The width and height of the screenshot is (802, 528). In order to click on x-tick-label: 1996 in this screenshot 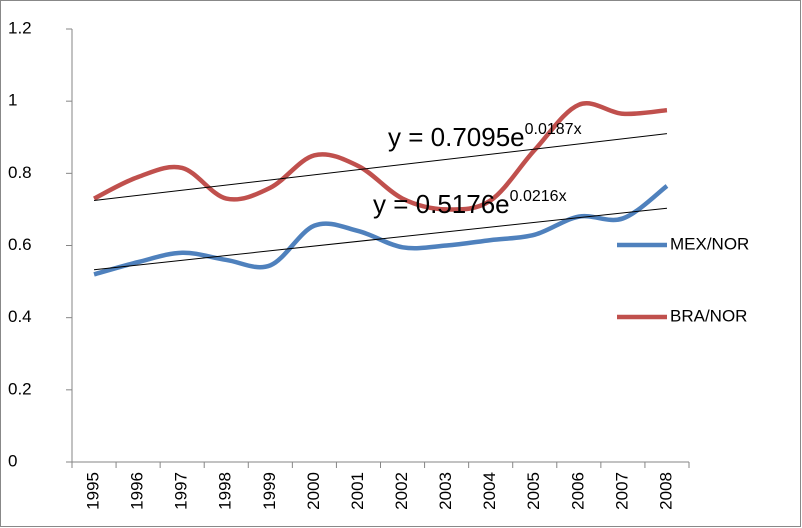, I will do `click(137, 491)`.